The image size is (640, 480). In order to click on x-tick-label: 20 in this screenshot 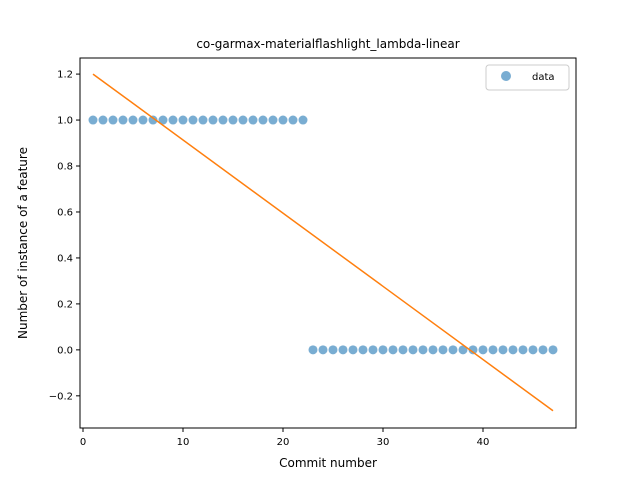, I will do `click(283, 442)`.